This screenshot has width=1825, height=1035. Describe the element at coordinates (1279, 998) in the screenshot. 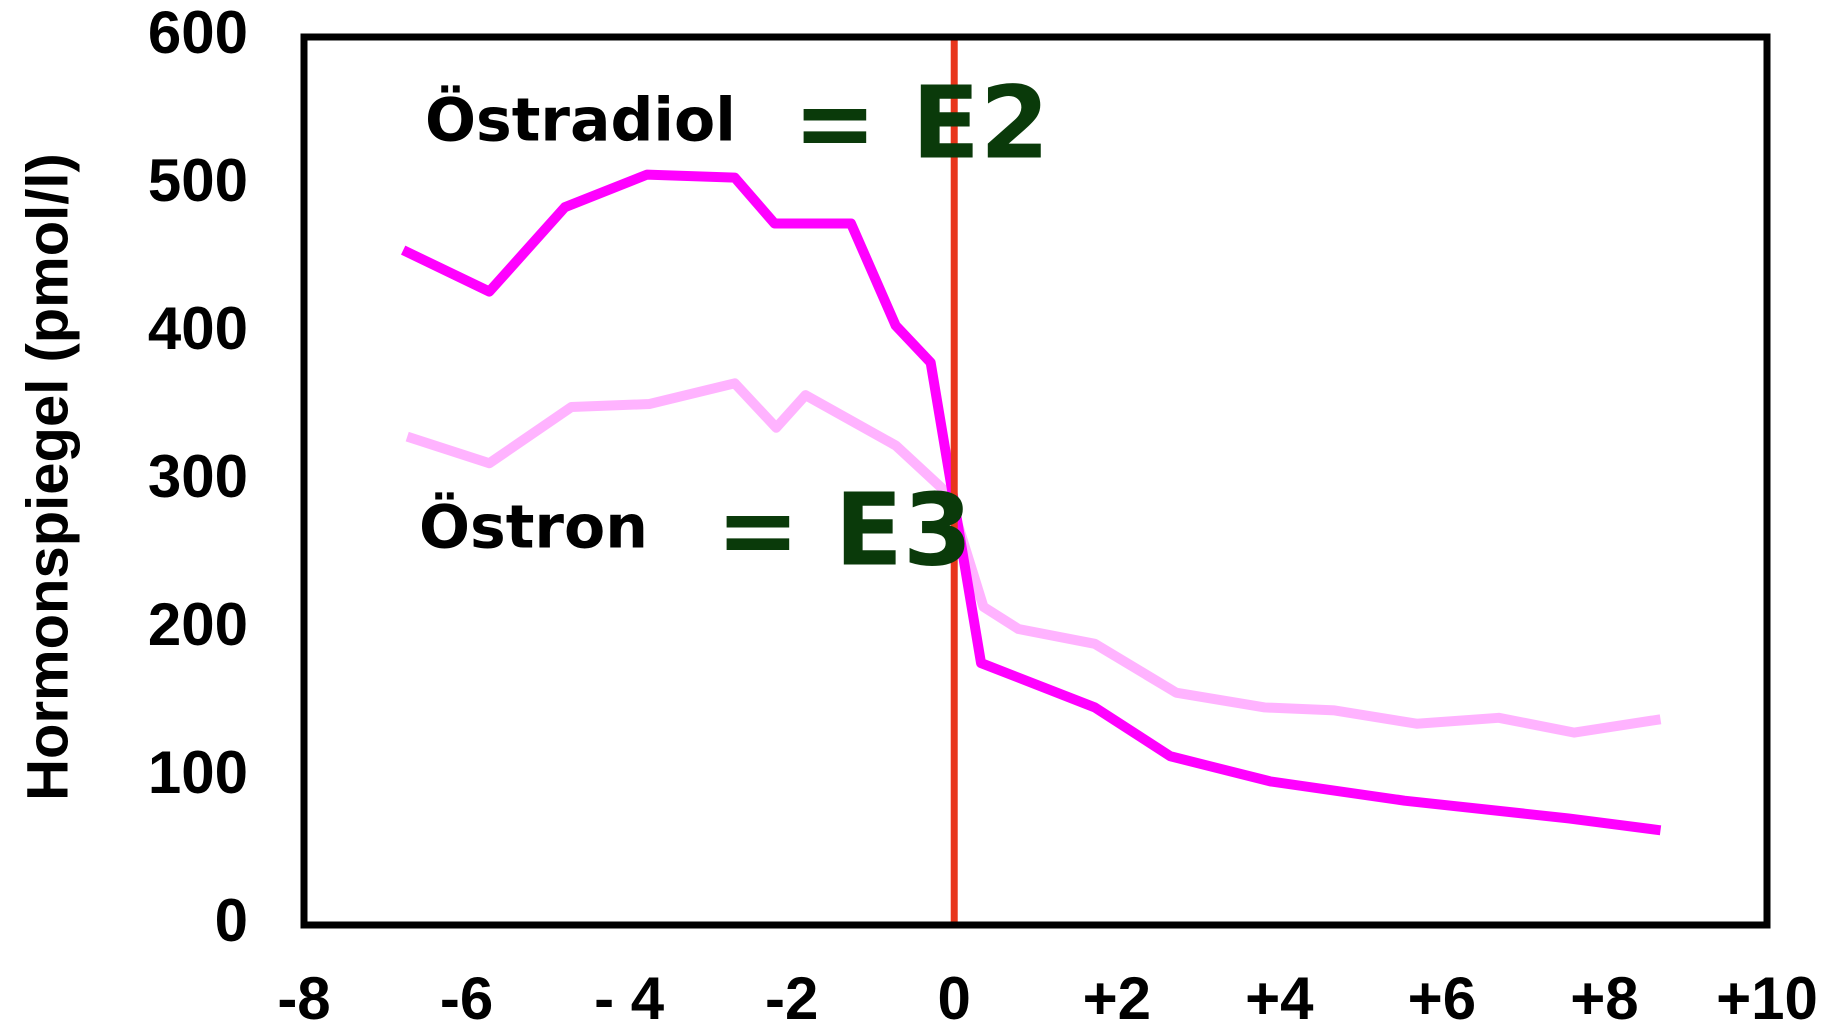

I see `x-tick-label: +4` at that location.